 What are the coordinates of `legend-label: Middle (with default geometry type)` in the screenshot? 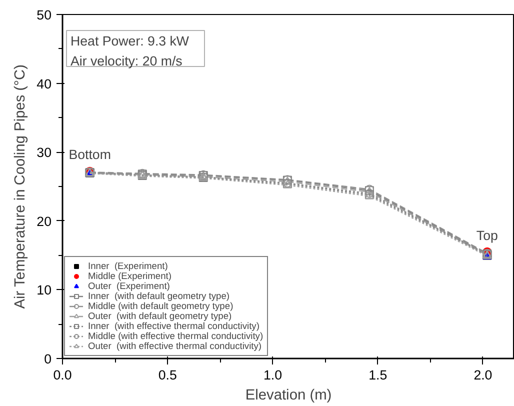 It's located at (161, 306).